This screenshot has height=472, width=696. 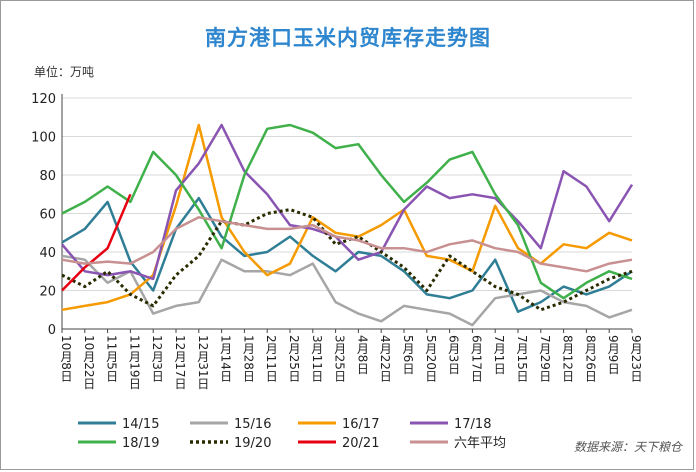 What do you see at coordinates (385, 358) in the screenshot?
I see `x-tick-label: 4月22日` at bounding box center [385, 358].